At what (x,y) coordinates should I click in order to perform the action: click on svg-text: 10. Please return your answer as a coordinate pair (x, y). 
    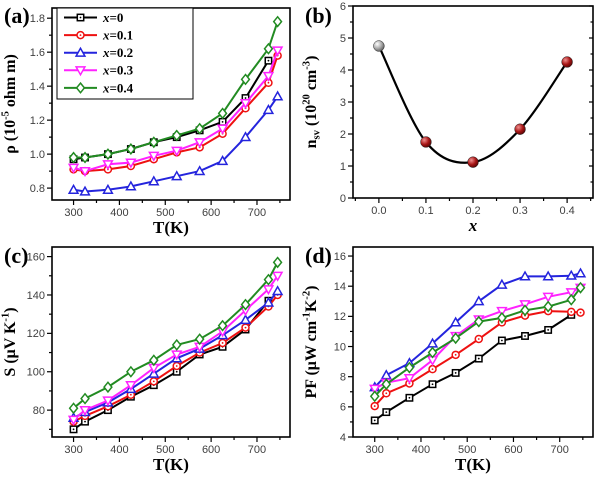
    Looking at the image, I should click on (340, 347).